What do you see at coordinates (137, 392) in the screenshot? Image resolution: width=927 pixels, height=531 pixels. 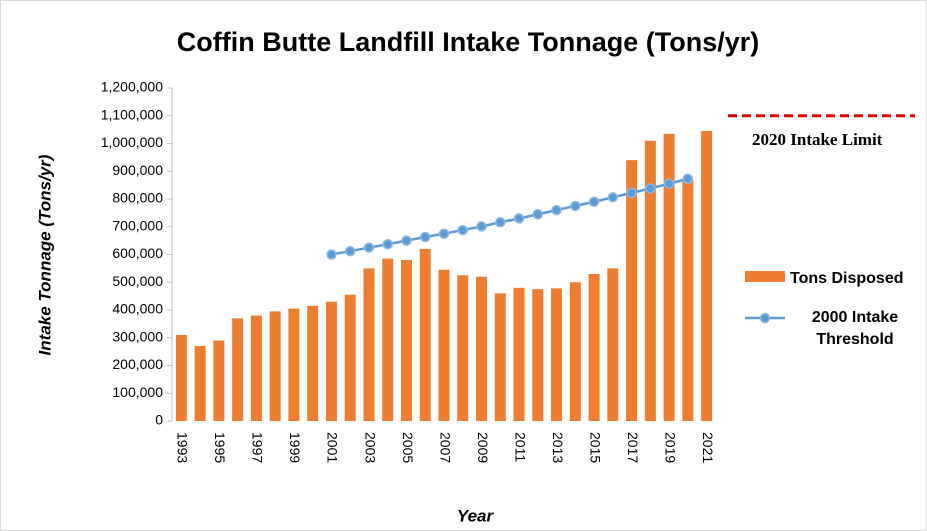 I see `y-tick-label: 100,000` at bounding box center [137, 392].